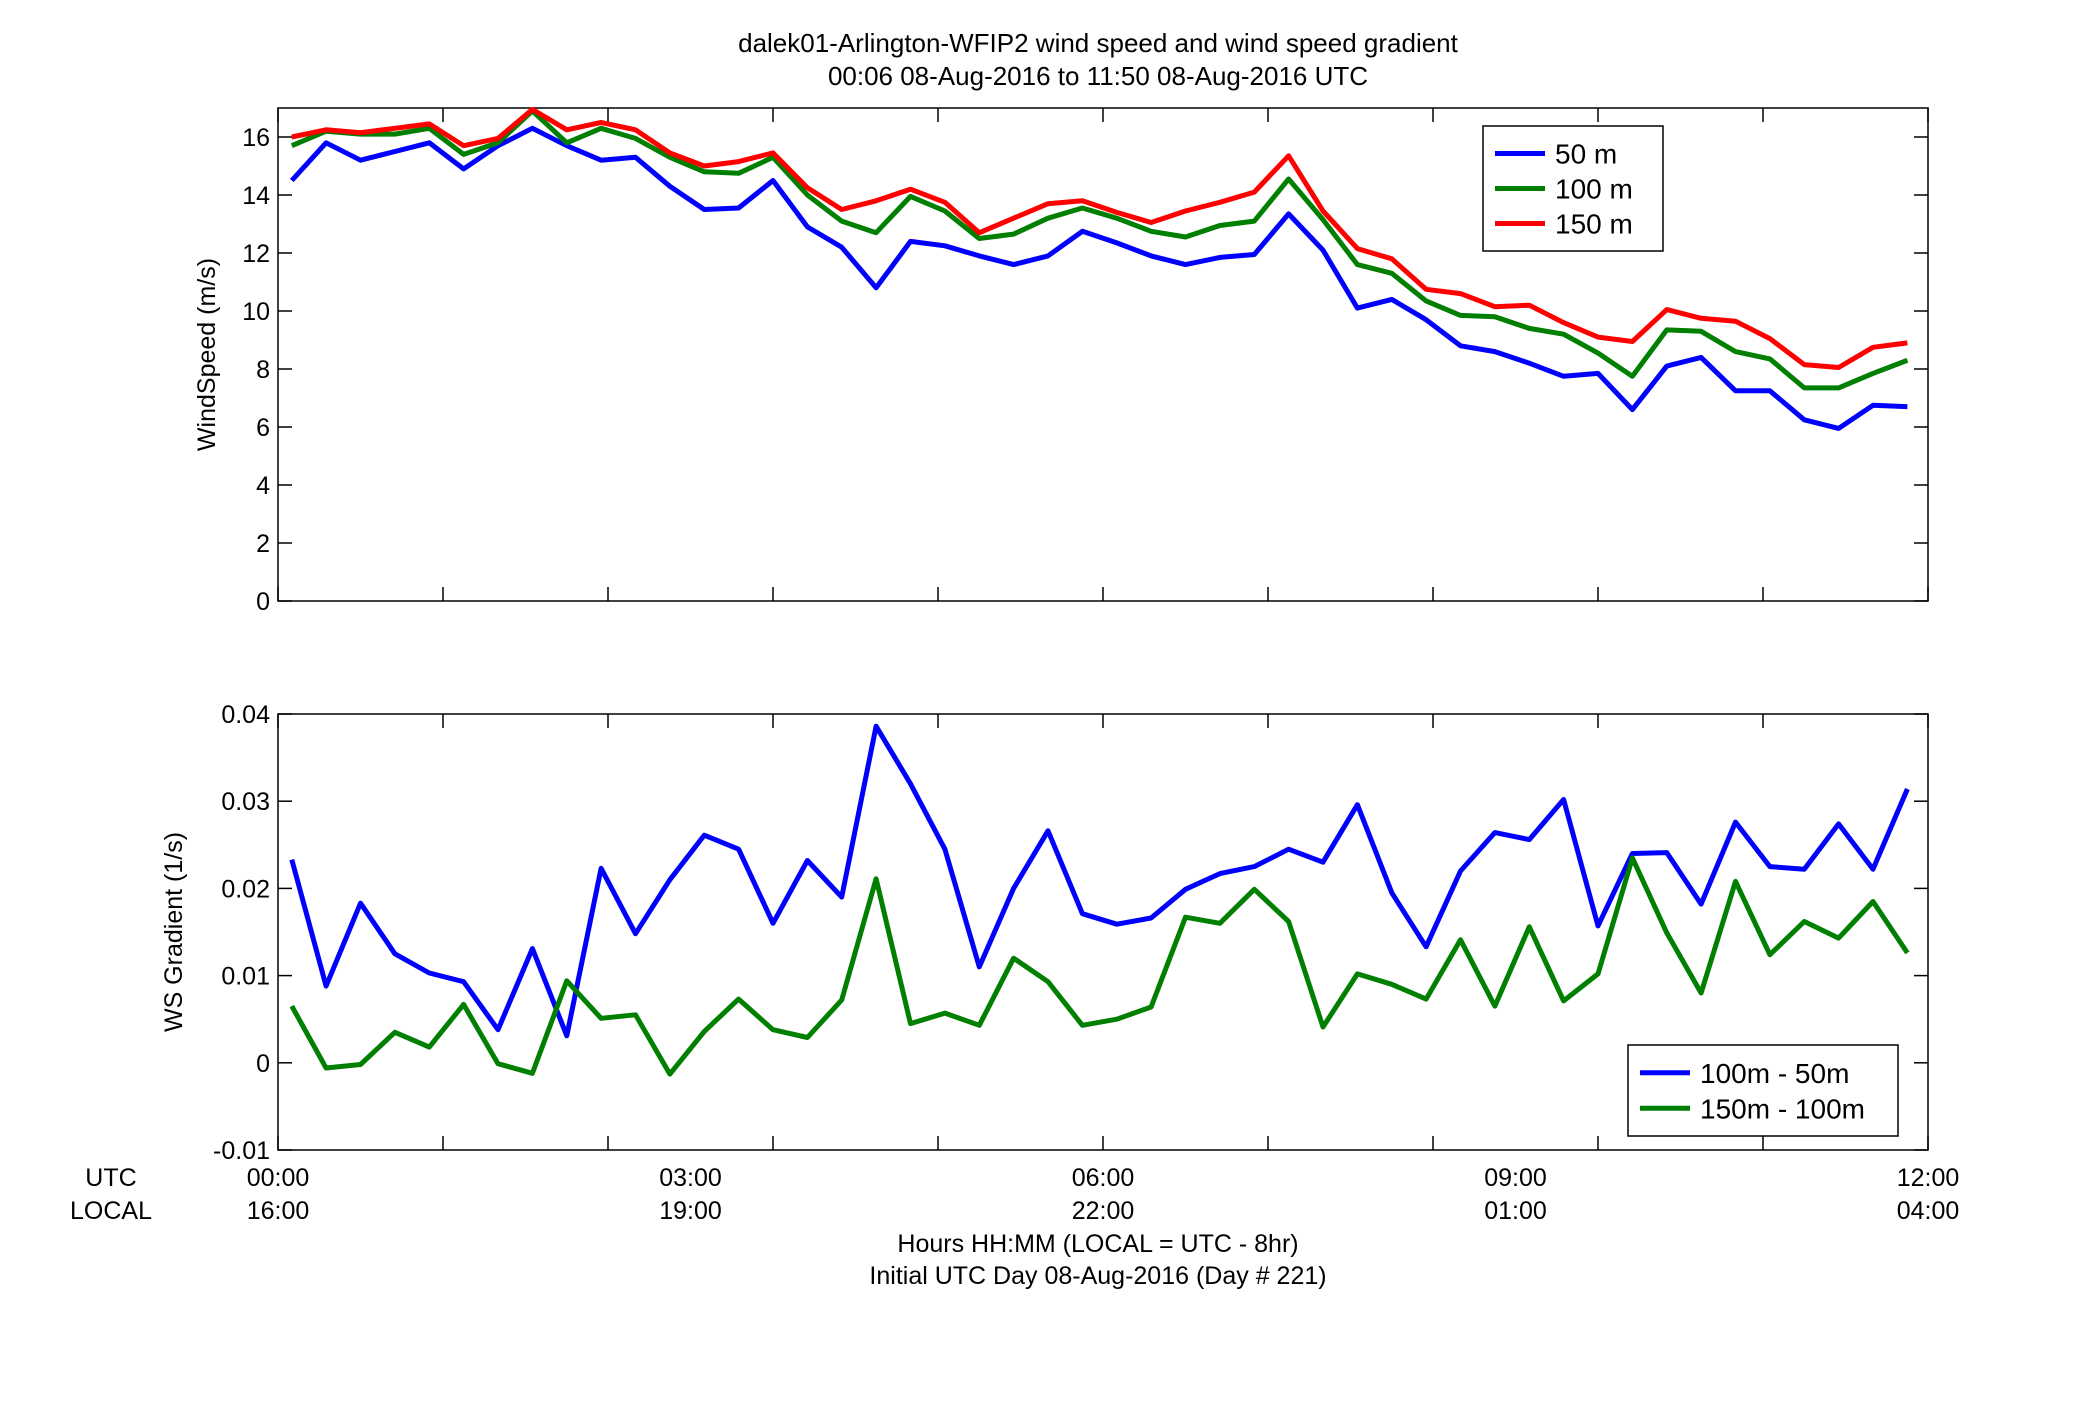 This screenshot has height=1425, width=2098. Describe the element at coordinates (111, 1211) in the screenshot. I see `x-row-label-local: LOCAL` at that location.